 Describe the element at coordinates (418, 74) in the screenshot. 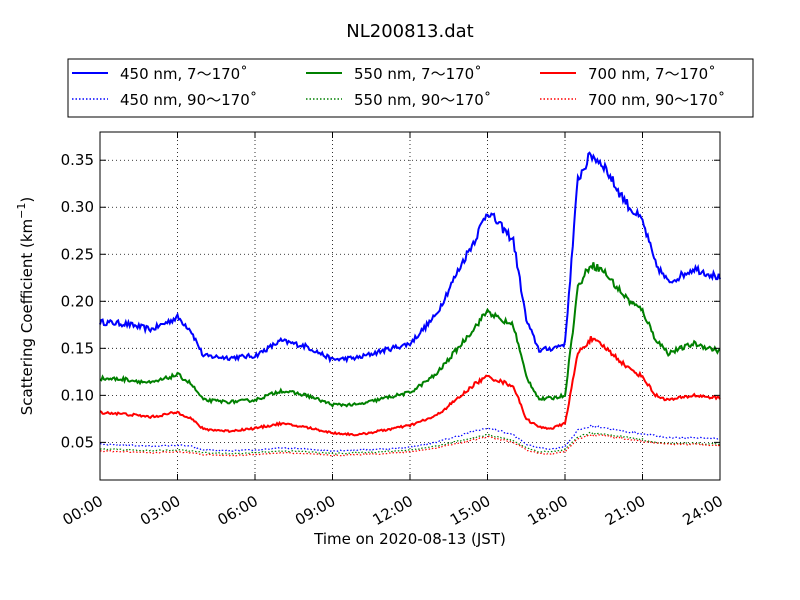

I see `legend-label: 550 nm, 7～170˚` at that location.